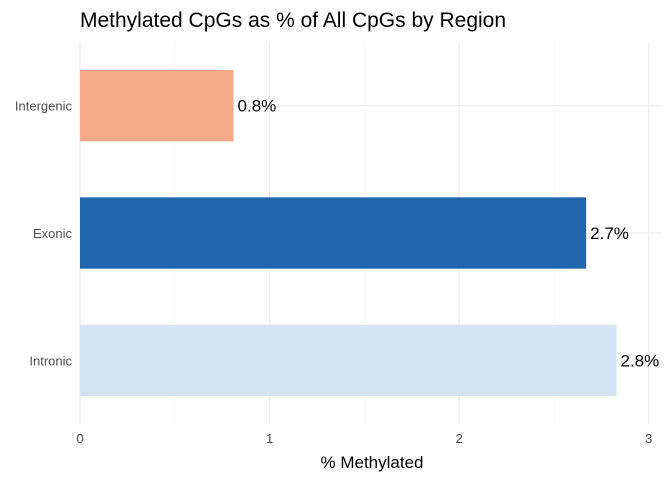 The height and width of the screenshot is (480, 672). I want to click on y-axis-tick-labels: Intronic Exonic Intergenic, so click(44, 234).